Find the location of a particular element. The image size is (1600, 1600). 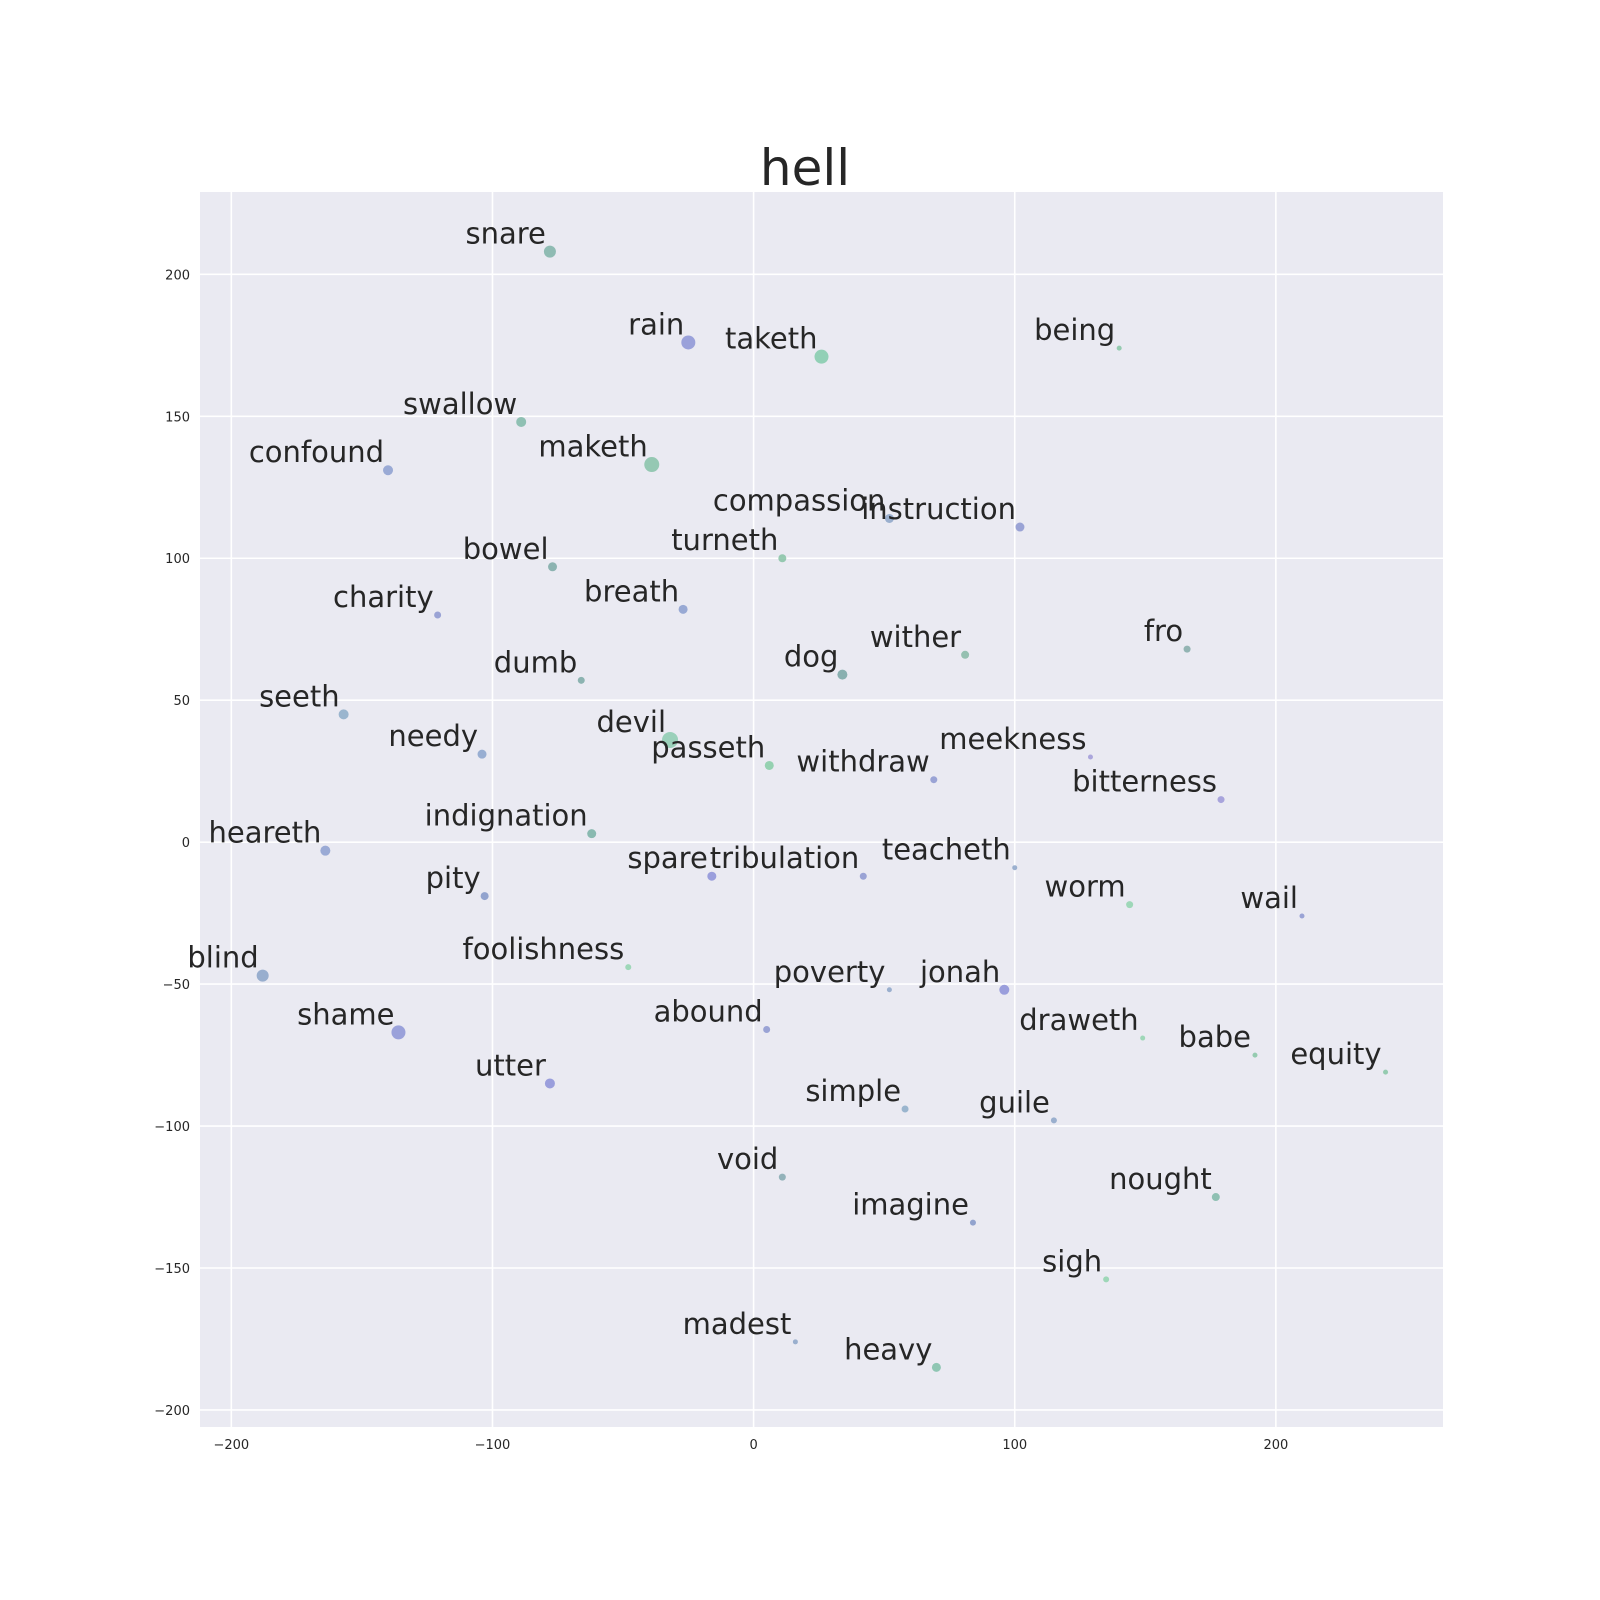

point-label: needy is located at coordinates (433, 736).